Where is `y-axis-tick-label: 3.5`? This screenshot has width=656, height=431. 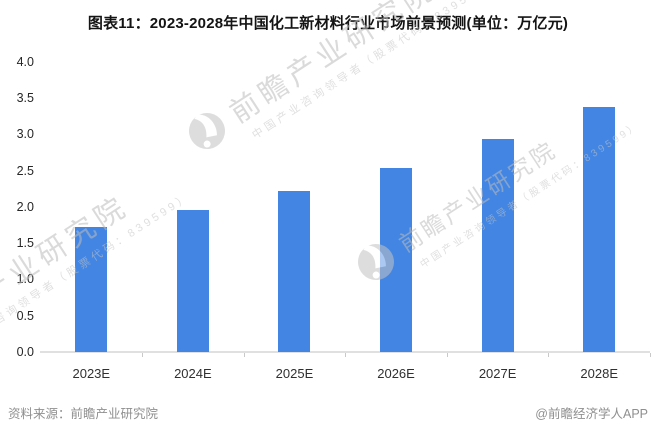 y-axis-tick-label: 3.5 is located at coordinates (25, 97).